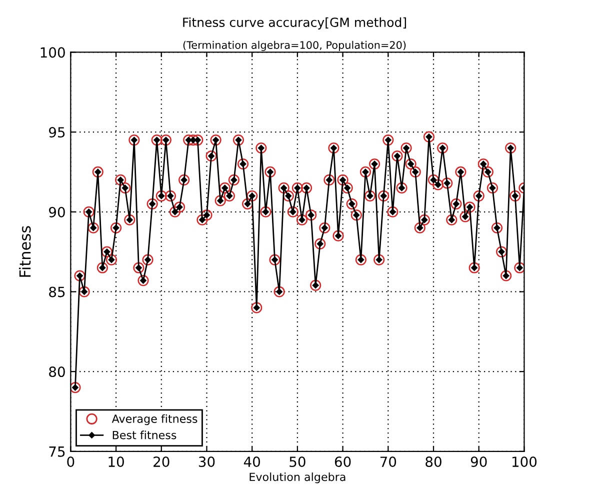 The width and height of the screenshot is (589, 488). I want to click on chart-title: Fitness curve accuracy[GM method], so click(294, 23).